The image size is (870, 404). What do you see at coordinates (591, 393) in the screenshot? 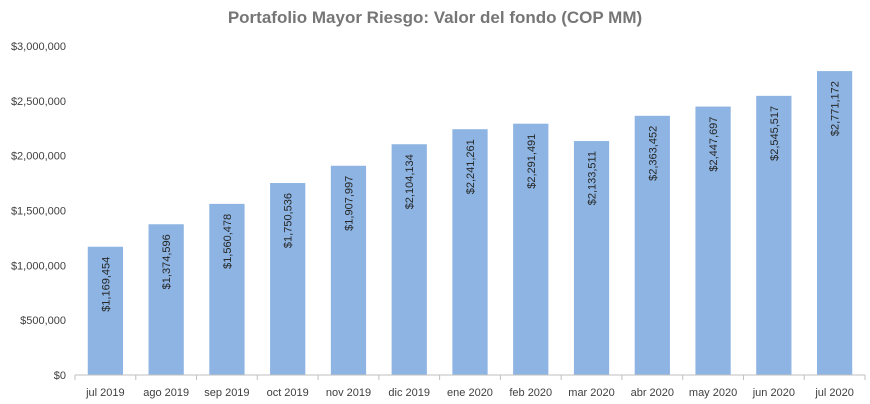
I see `x-tick-label: mar 2020` at bounding box center [591, 393].